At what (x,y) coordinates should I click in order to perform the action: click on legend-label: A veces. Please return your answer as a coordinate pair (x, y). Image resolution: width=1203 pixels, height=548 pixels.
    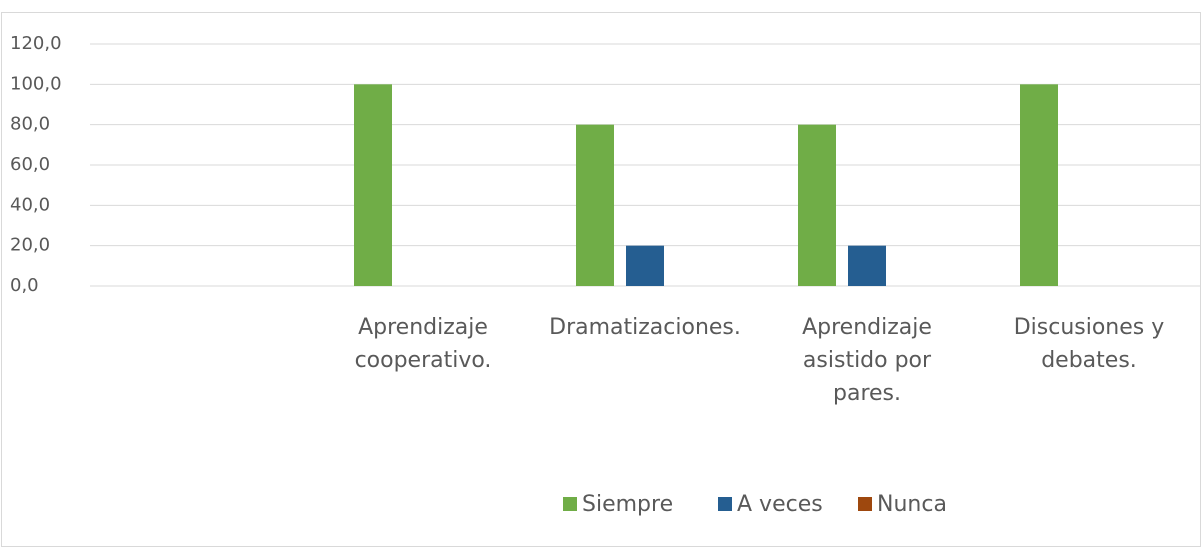
    Looking at the image, I should click on (780, 504).